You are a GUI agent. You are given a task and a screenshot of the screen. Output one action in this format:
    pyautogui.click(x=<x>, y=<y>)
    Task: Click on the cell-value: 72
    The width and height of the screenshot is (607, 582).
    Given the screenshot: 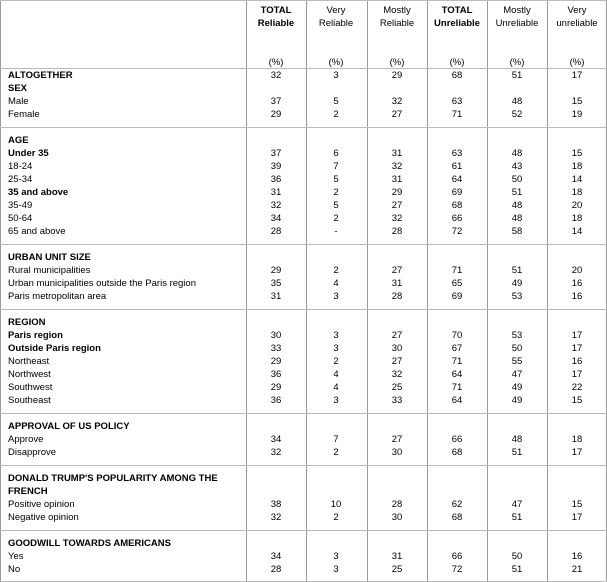 What is the action you would take?
    pyautogui.click(x=457, y=231)
    